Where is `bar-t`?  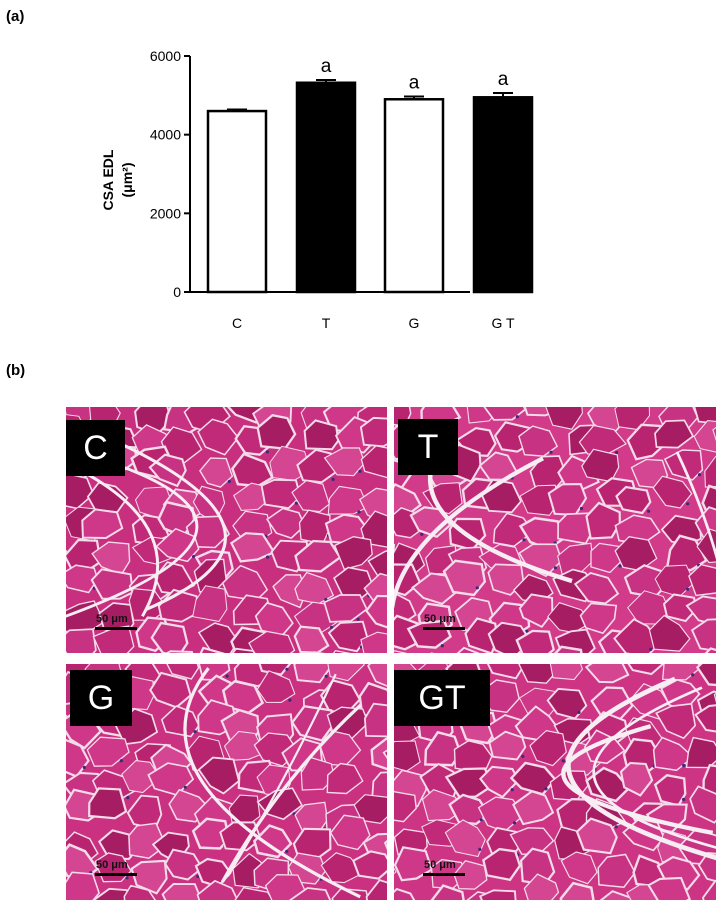
bar-t is located at coordinates (326, 187).